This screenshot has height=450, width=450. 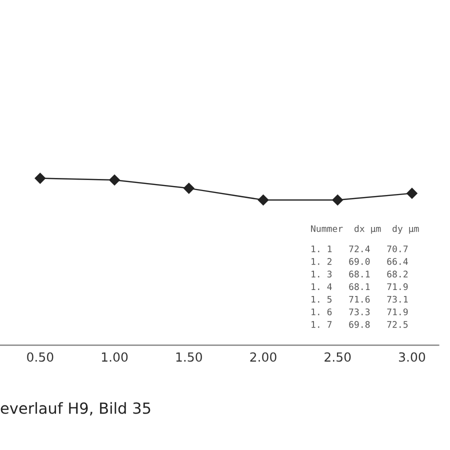 I want to click on annotation: 1. 6 73.3 71.9, so click(x=360, y=312).